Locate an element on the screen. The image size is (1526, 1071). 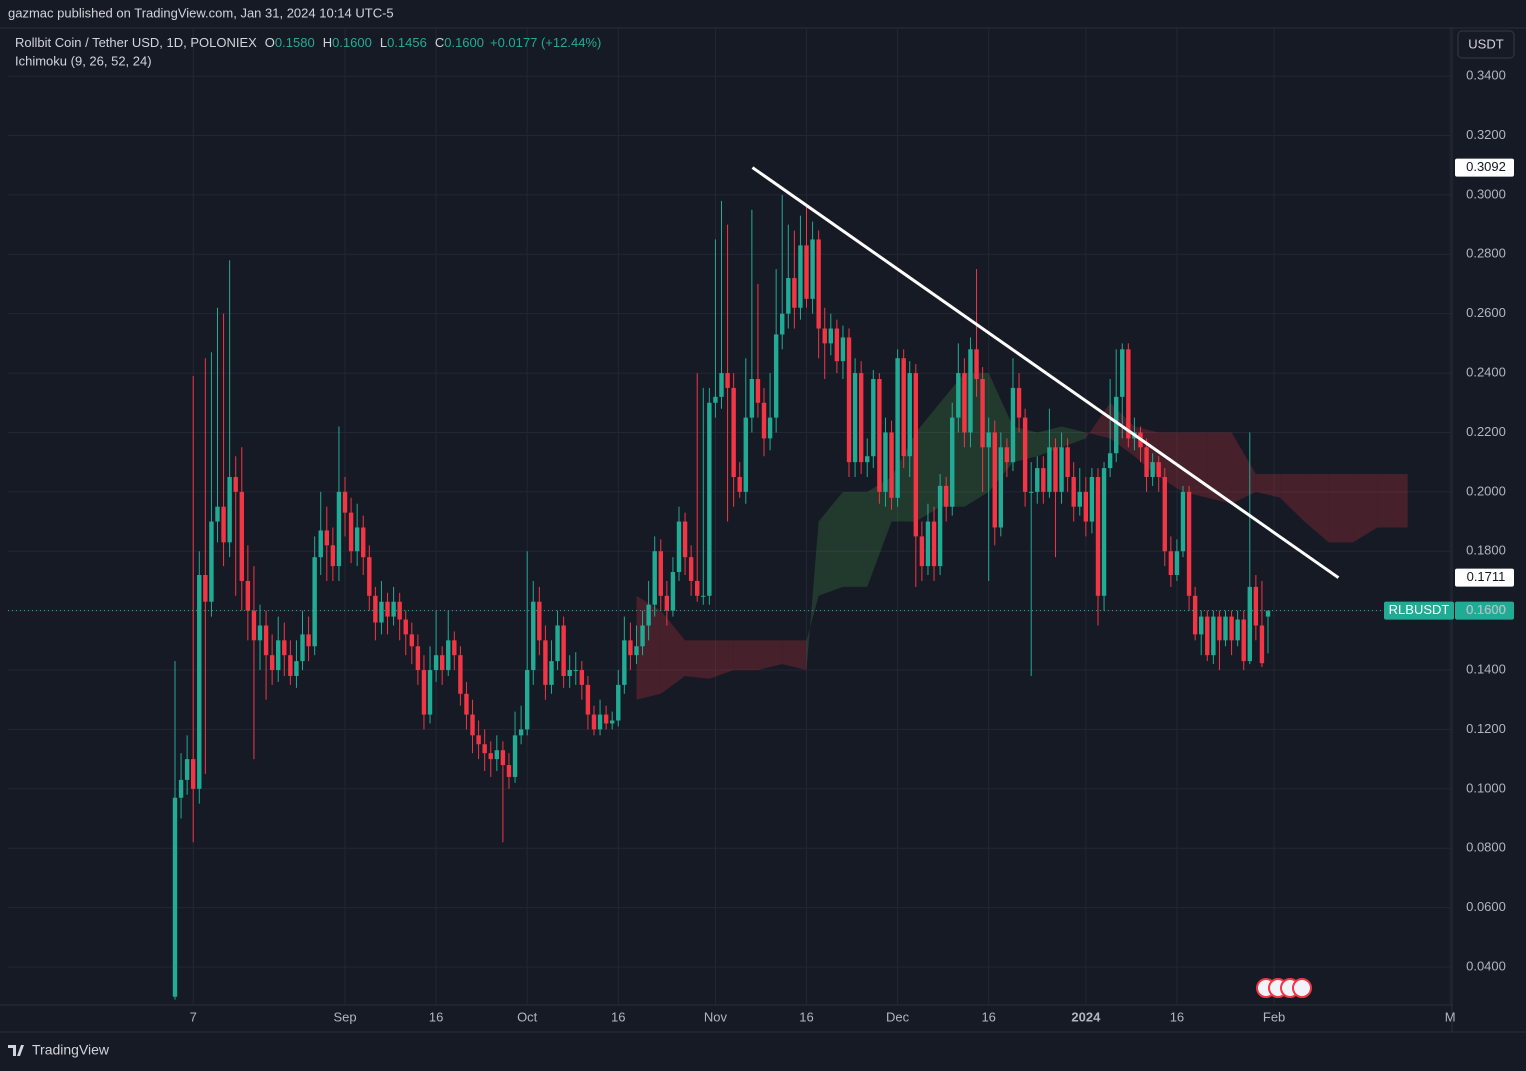
symbol-title: Rollbit Coin / Tether USD, 1D, POLONIEX is located at coordinates (136, 42).